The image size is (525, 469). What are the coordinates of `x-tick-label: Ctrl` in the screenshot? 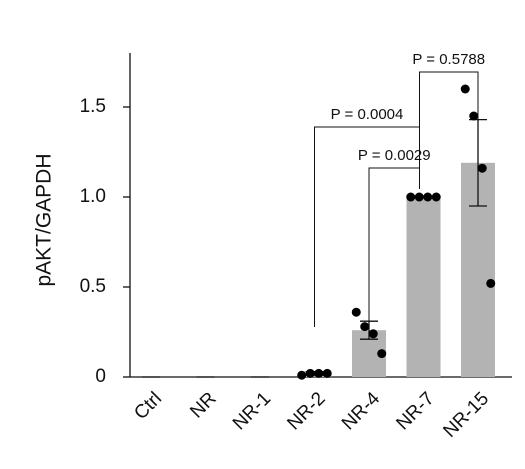 It's located at (148, 406).